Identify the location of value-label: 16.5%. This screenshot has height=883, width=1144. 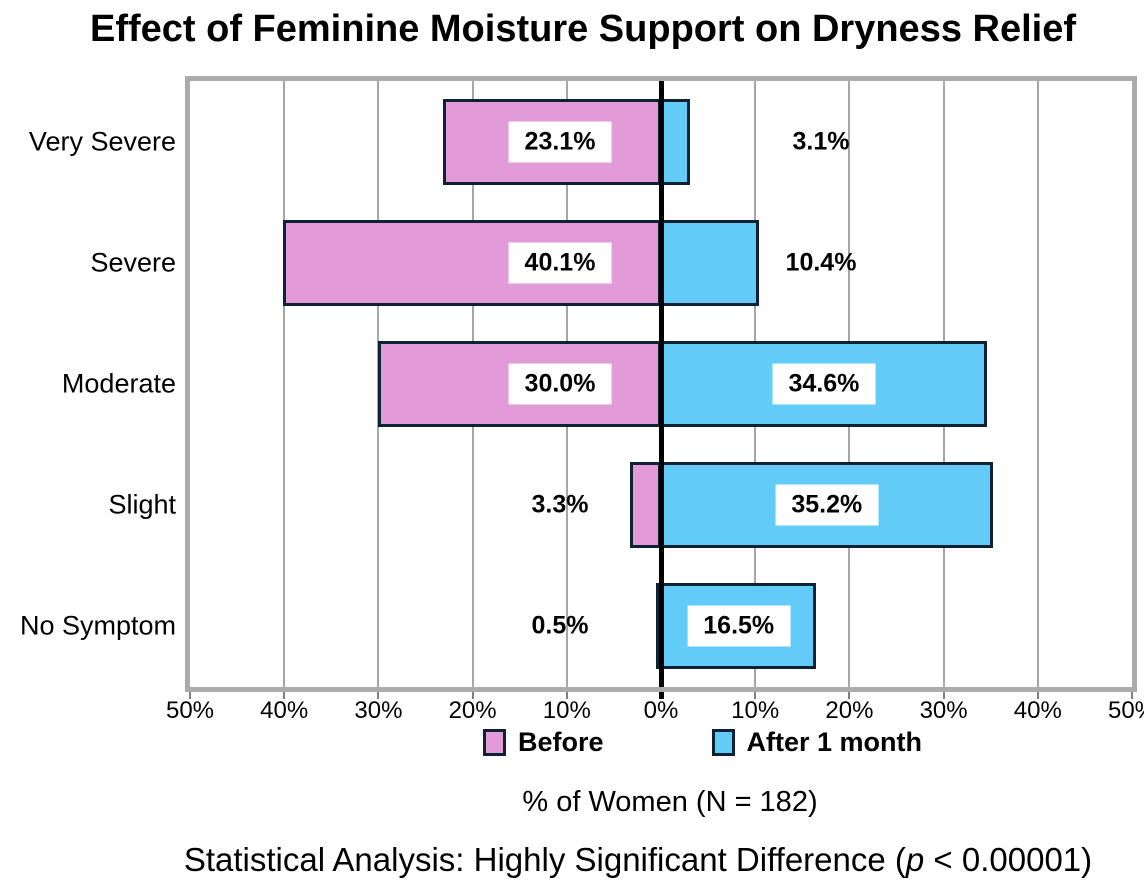
(739, 626).